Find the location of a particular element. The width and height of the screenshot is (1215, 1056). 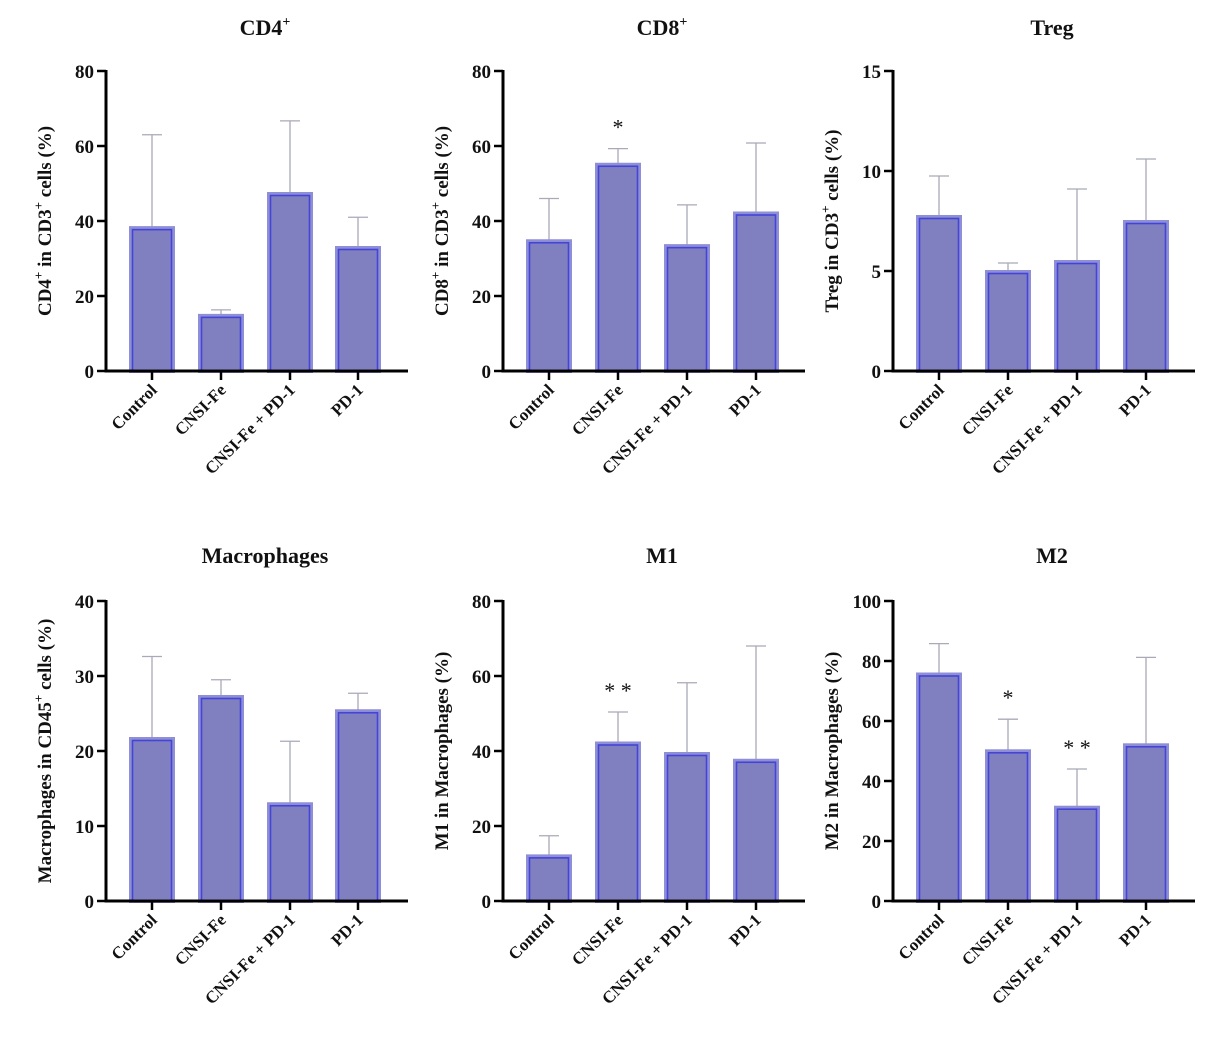

y-axis-label: Treg in CD3+ cells (%) is located at coordinates (830, 221).